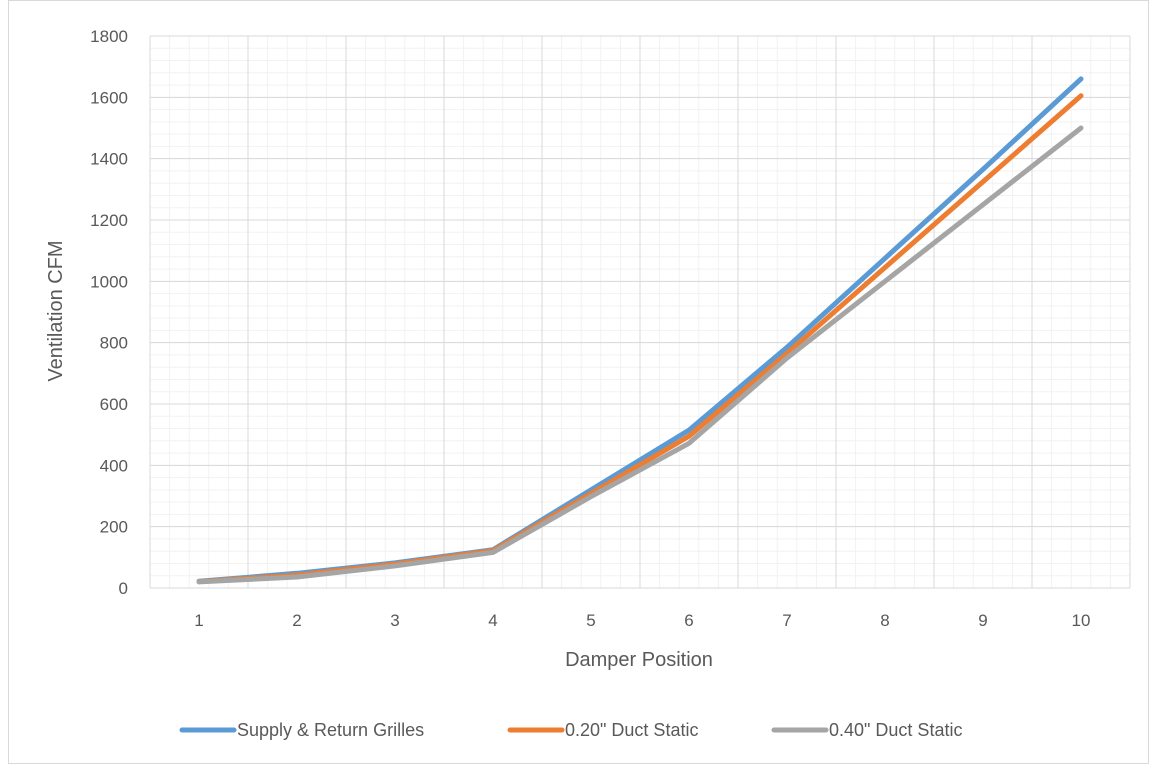 The width and height of the screenshot is (1149, 769). I want to click on x-tick-label: 7, so click(786, 620).